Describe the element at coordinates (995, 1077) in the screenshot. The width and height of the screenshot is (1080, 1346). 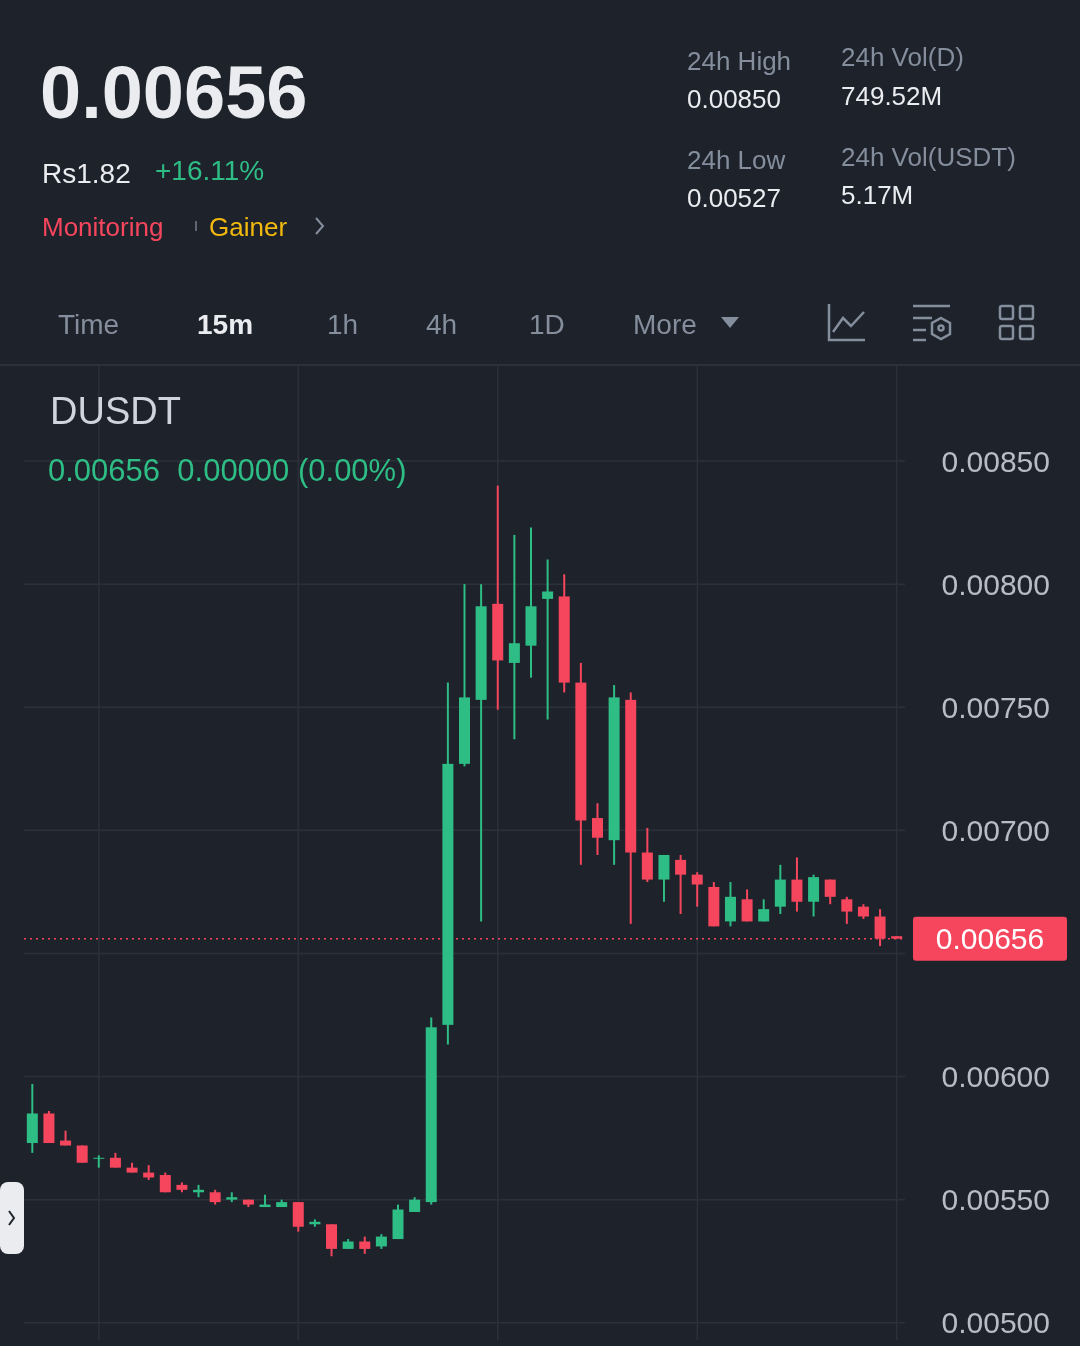
I see `y-tick-label: 0.00600` at that location.